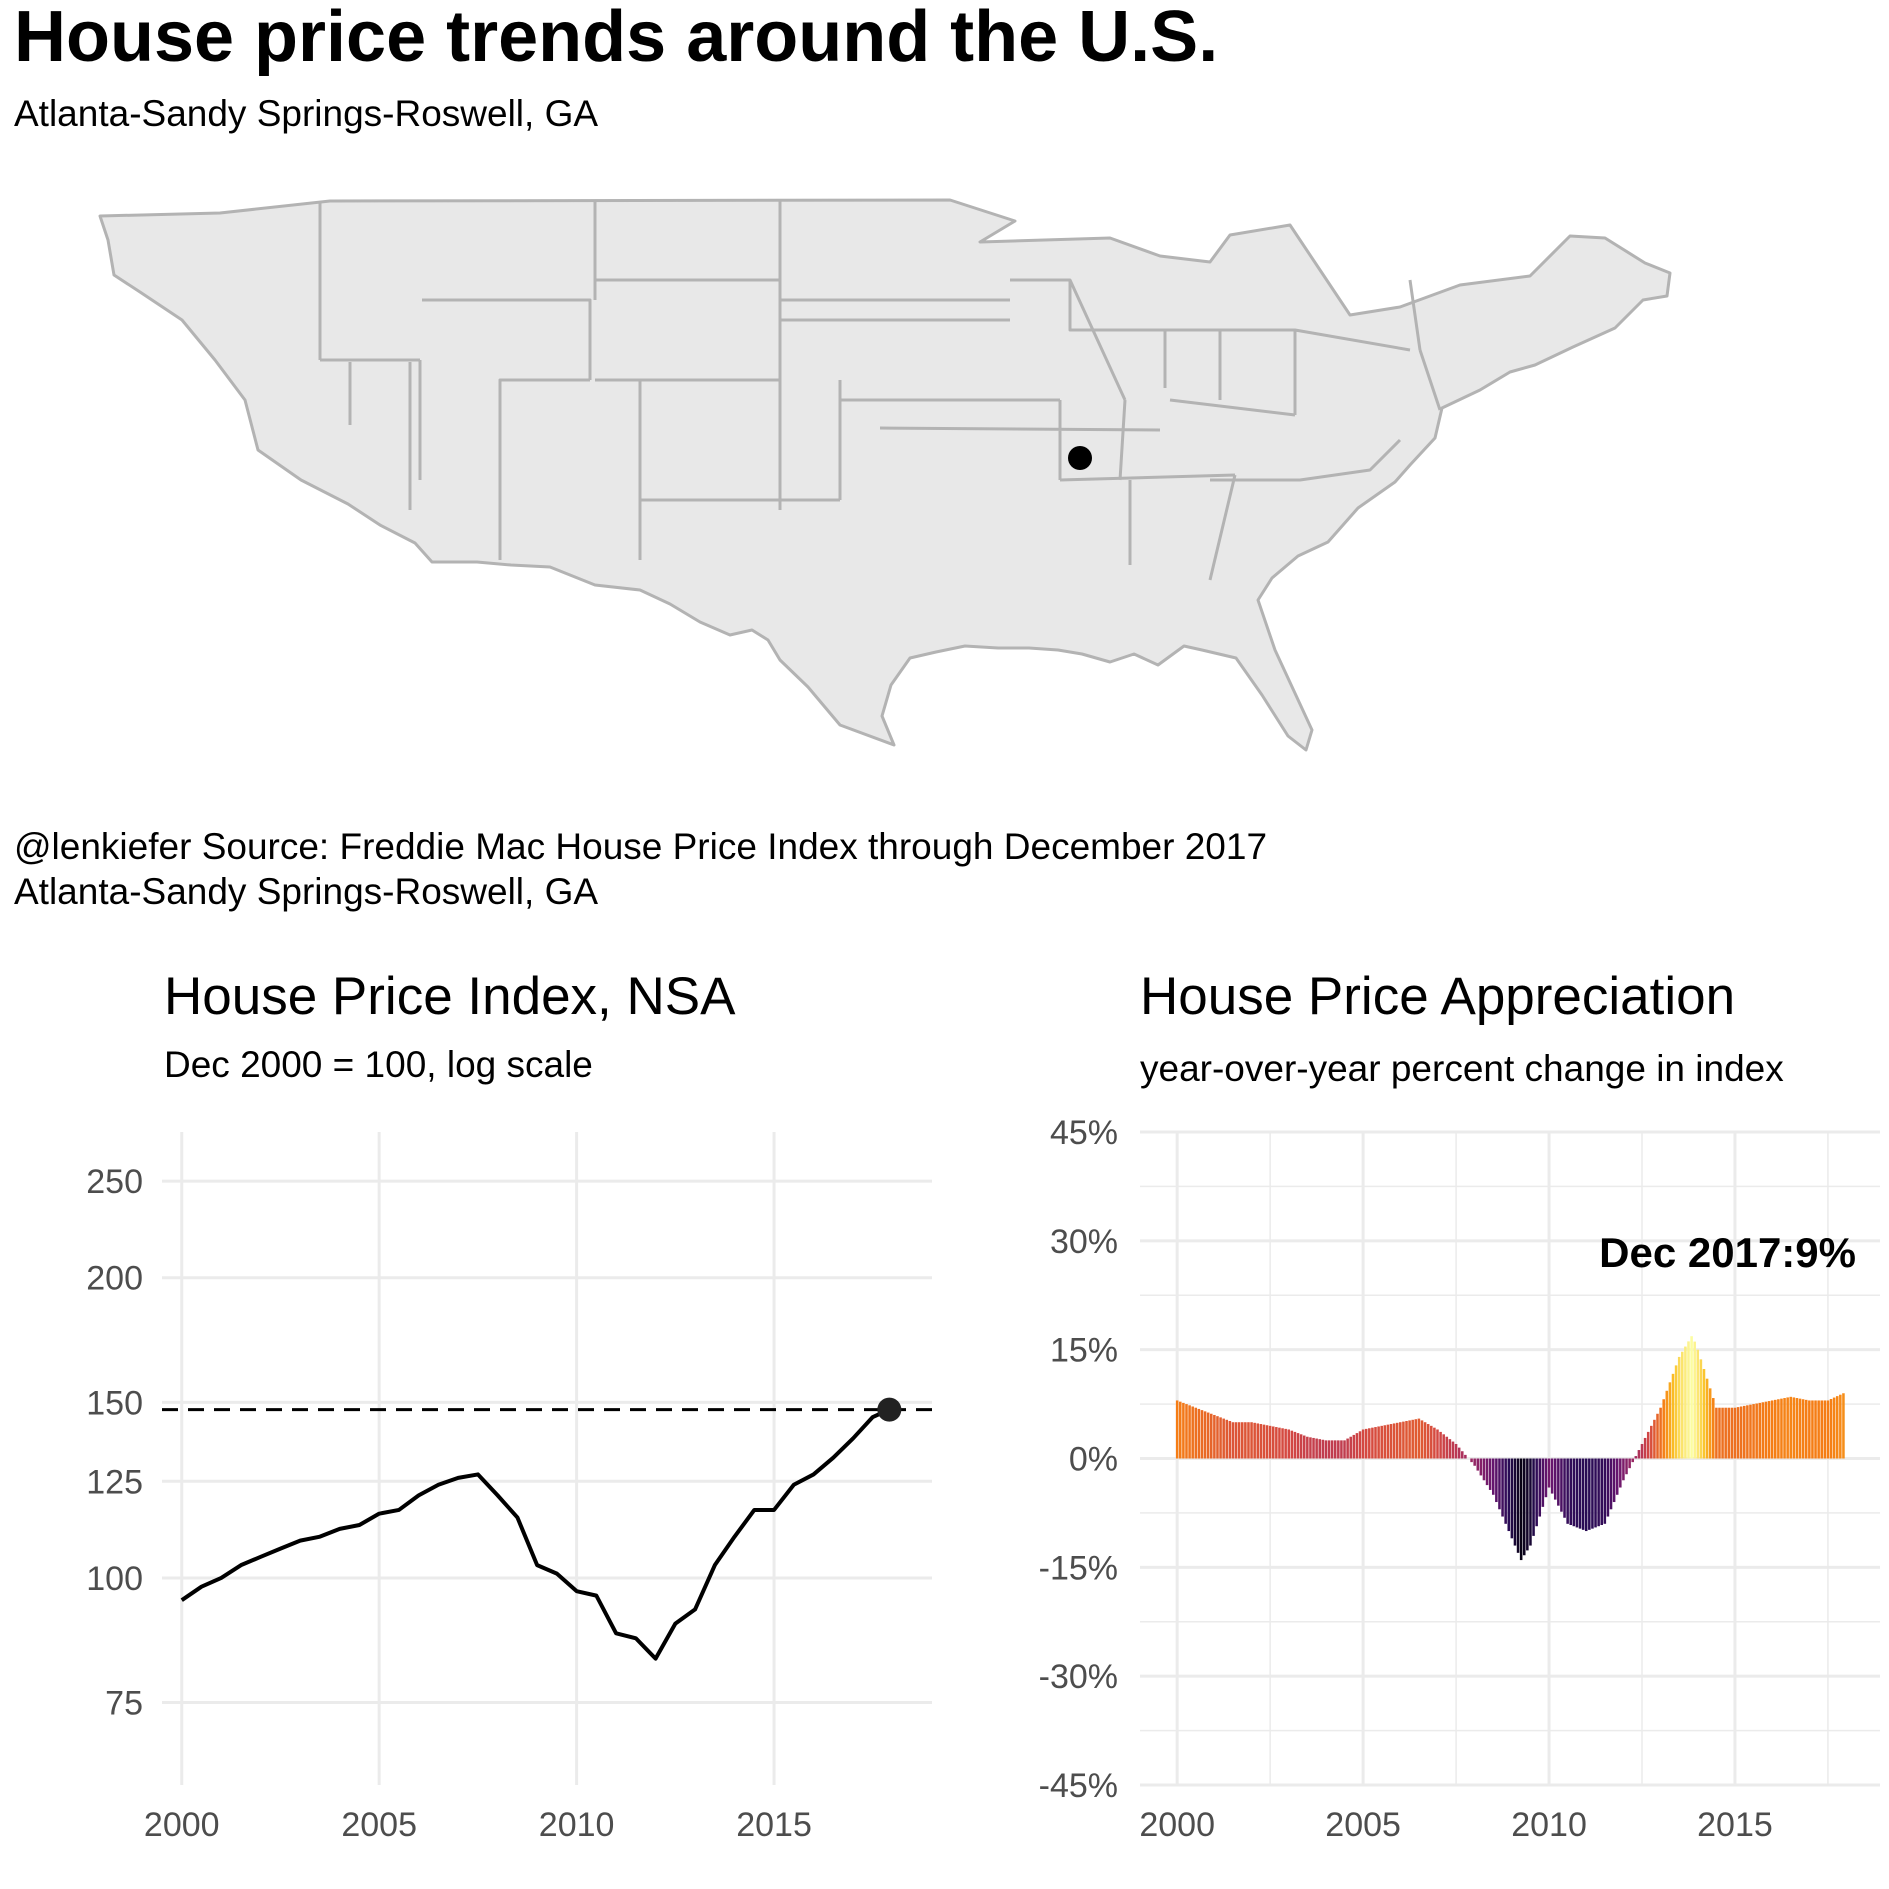 The height and width of the screenshot is (1889, 1889). I want to click on hpa-y-tick-label: -15%, so click(1078, 1568).